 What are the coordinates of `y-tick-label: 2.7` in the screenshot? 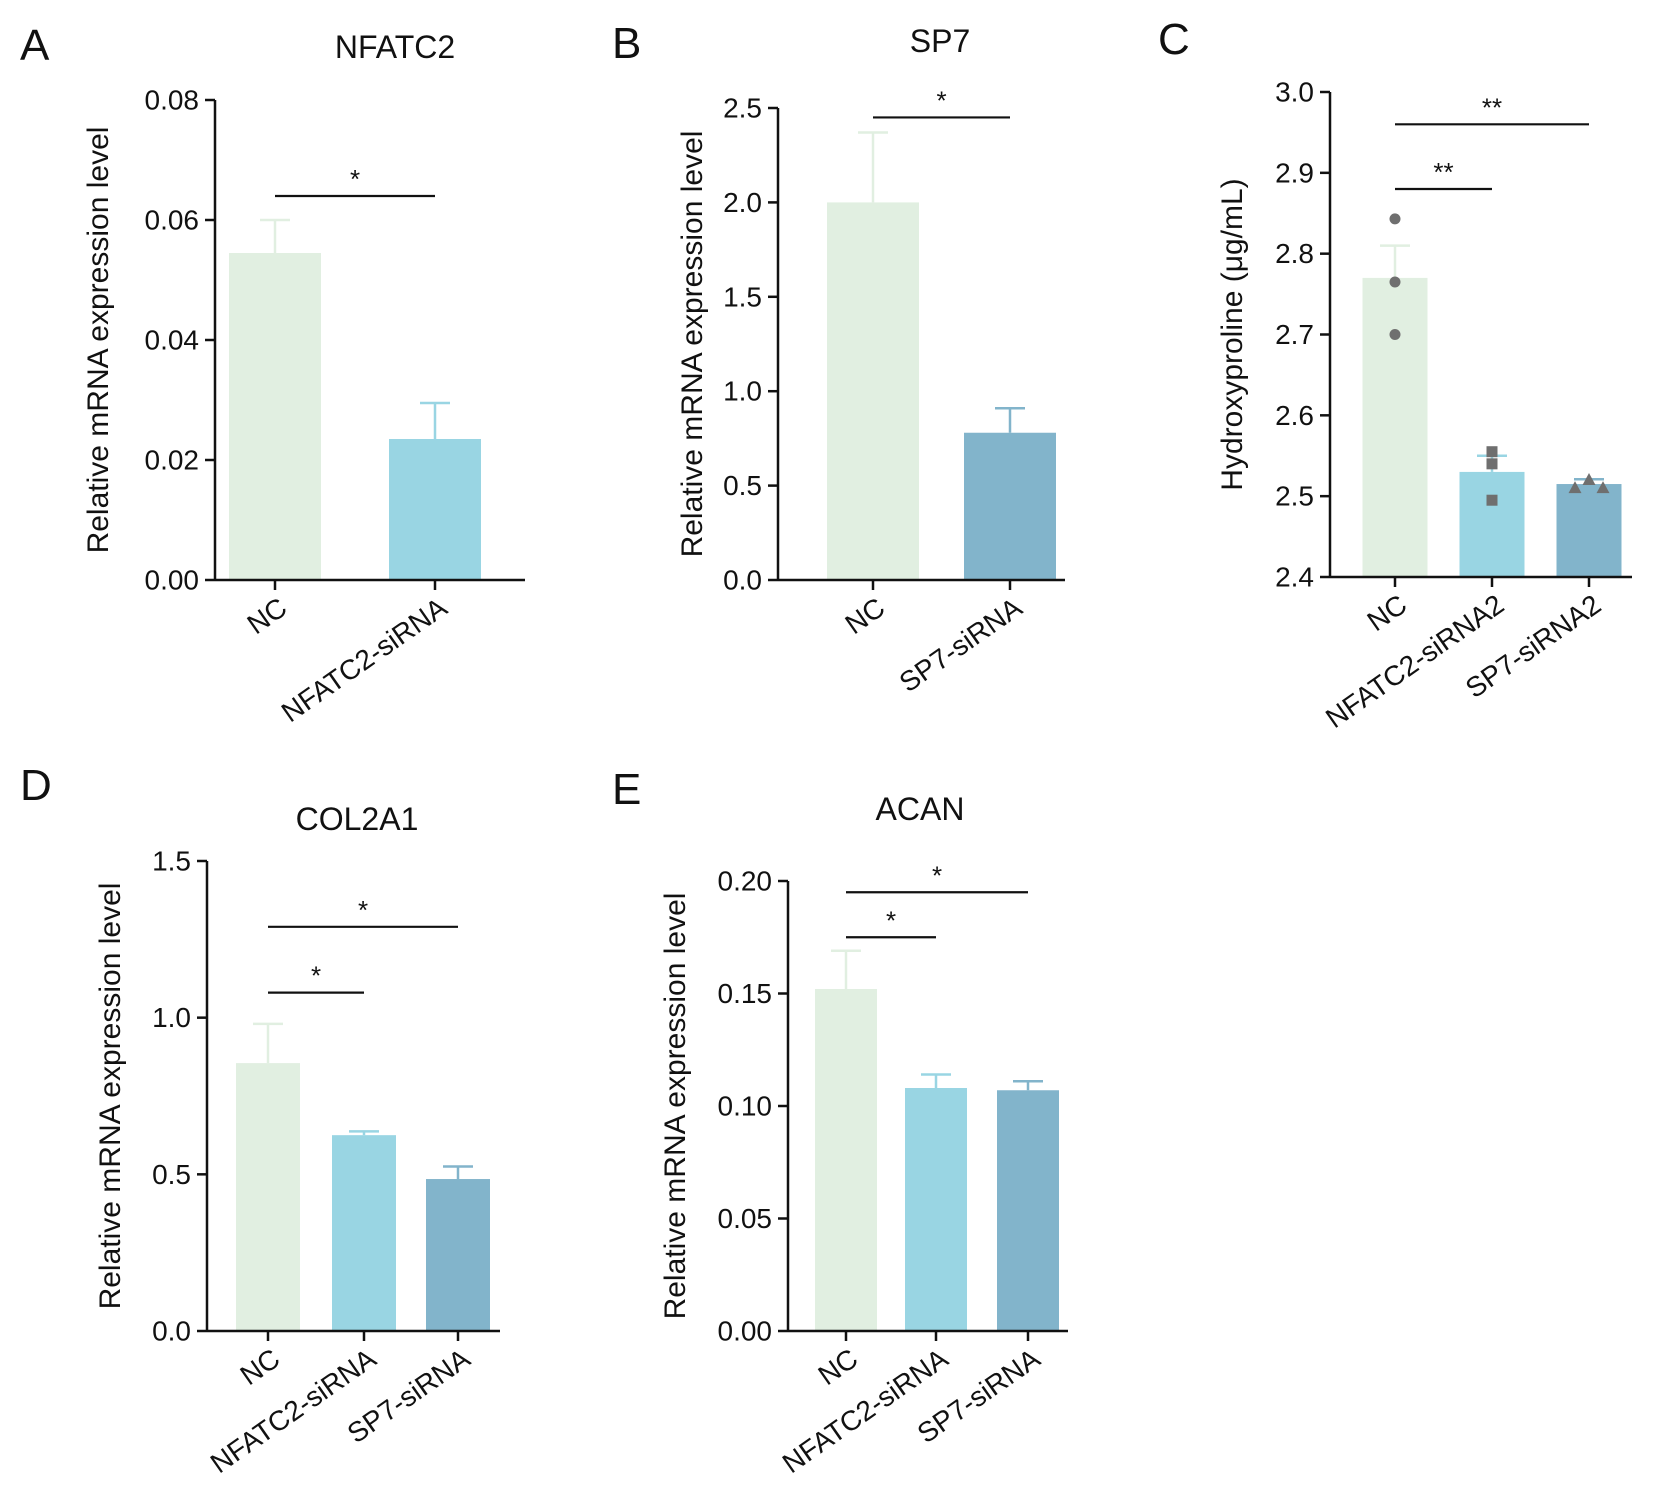 It's located at (1294, 334).